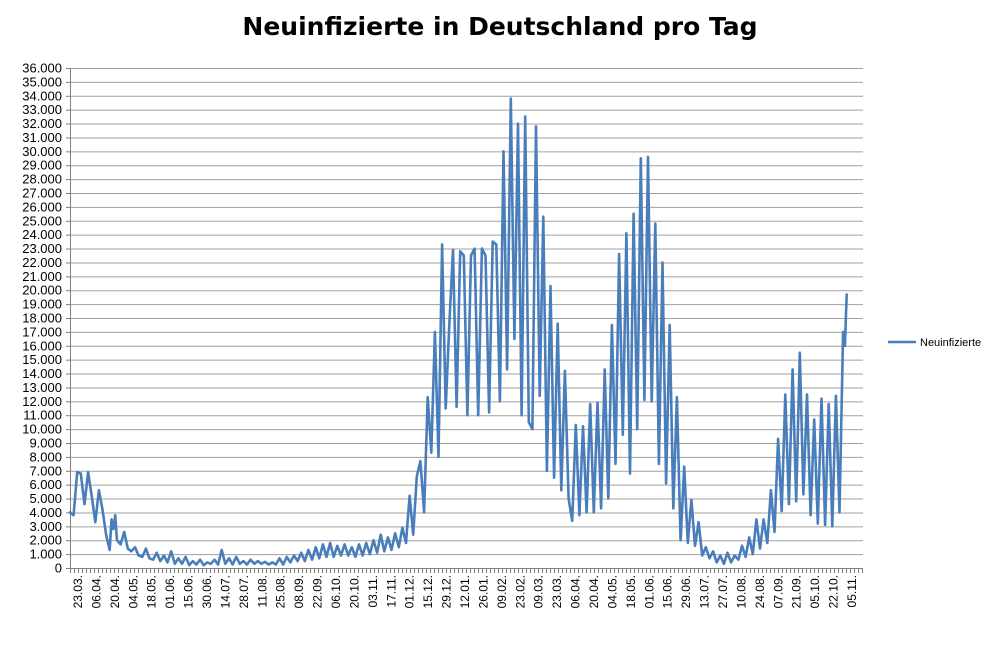 This screenshot has width=1000, height=646. Describe the element at coordinates (741, 591) in the screenshot. I see `x-tick-label: 10.08.` at that location.